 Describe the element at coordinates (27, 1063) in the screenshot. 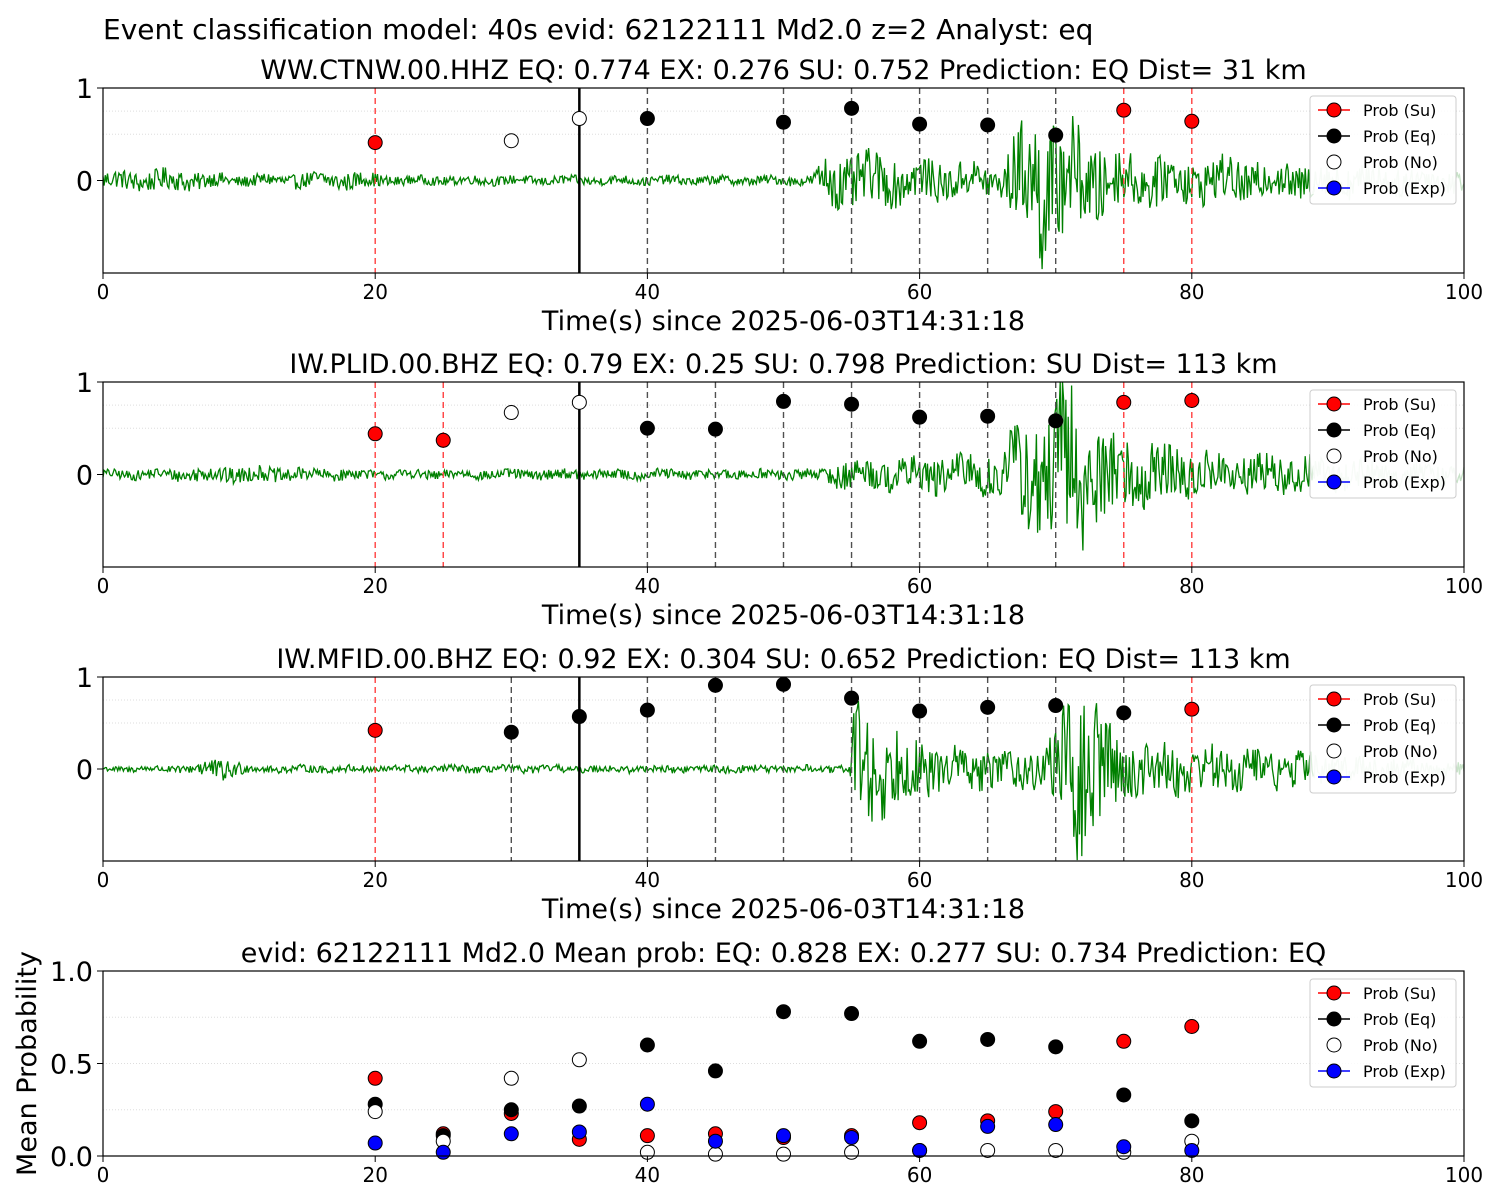

I see `y-axis-label: Mean Probability` at that location.